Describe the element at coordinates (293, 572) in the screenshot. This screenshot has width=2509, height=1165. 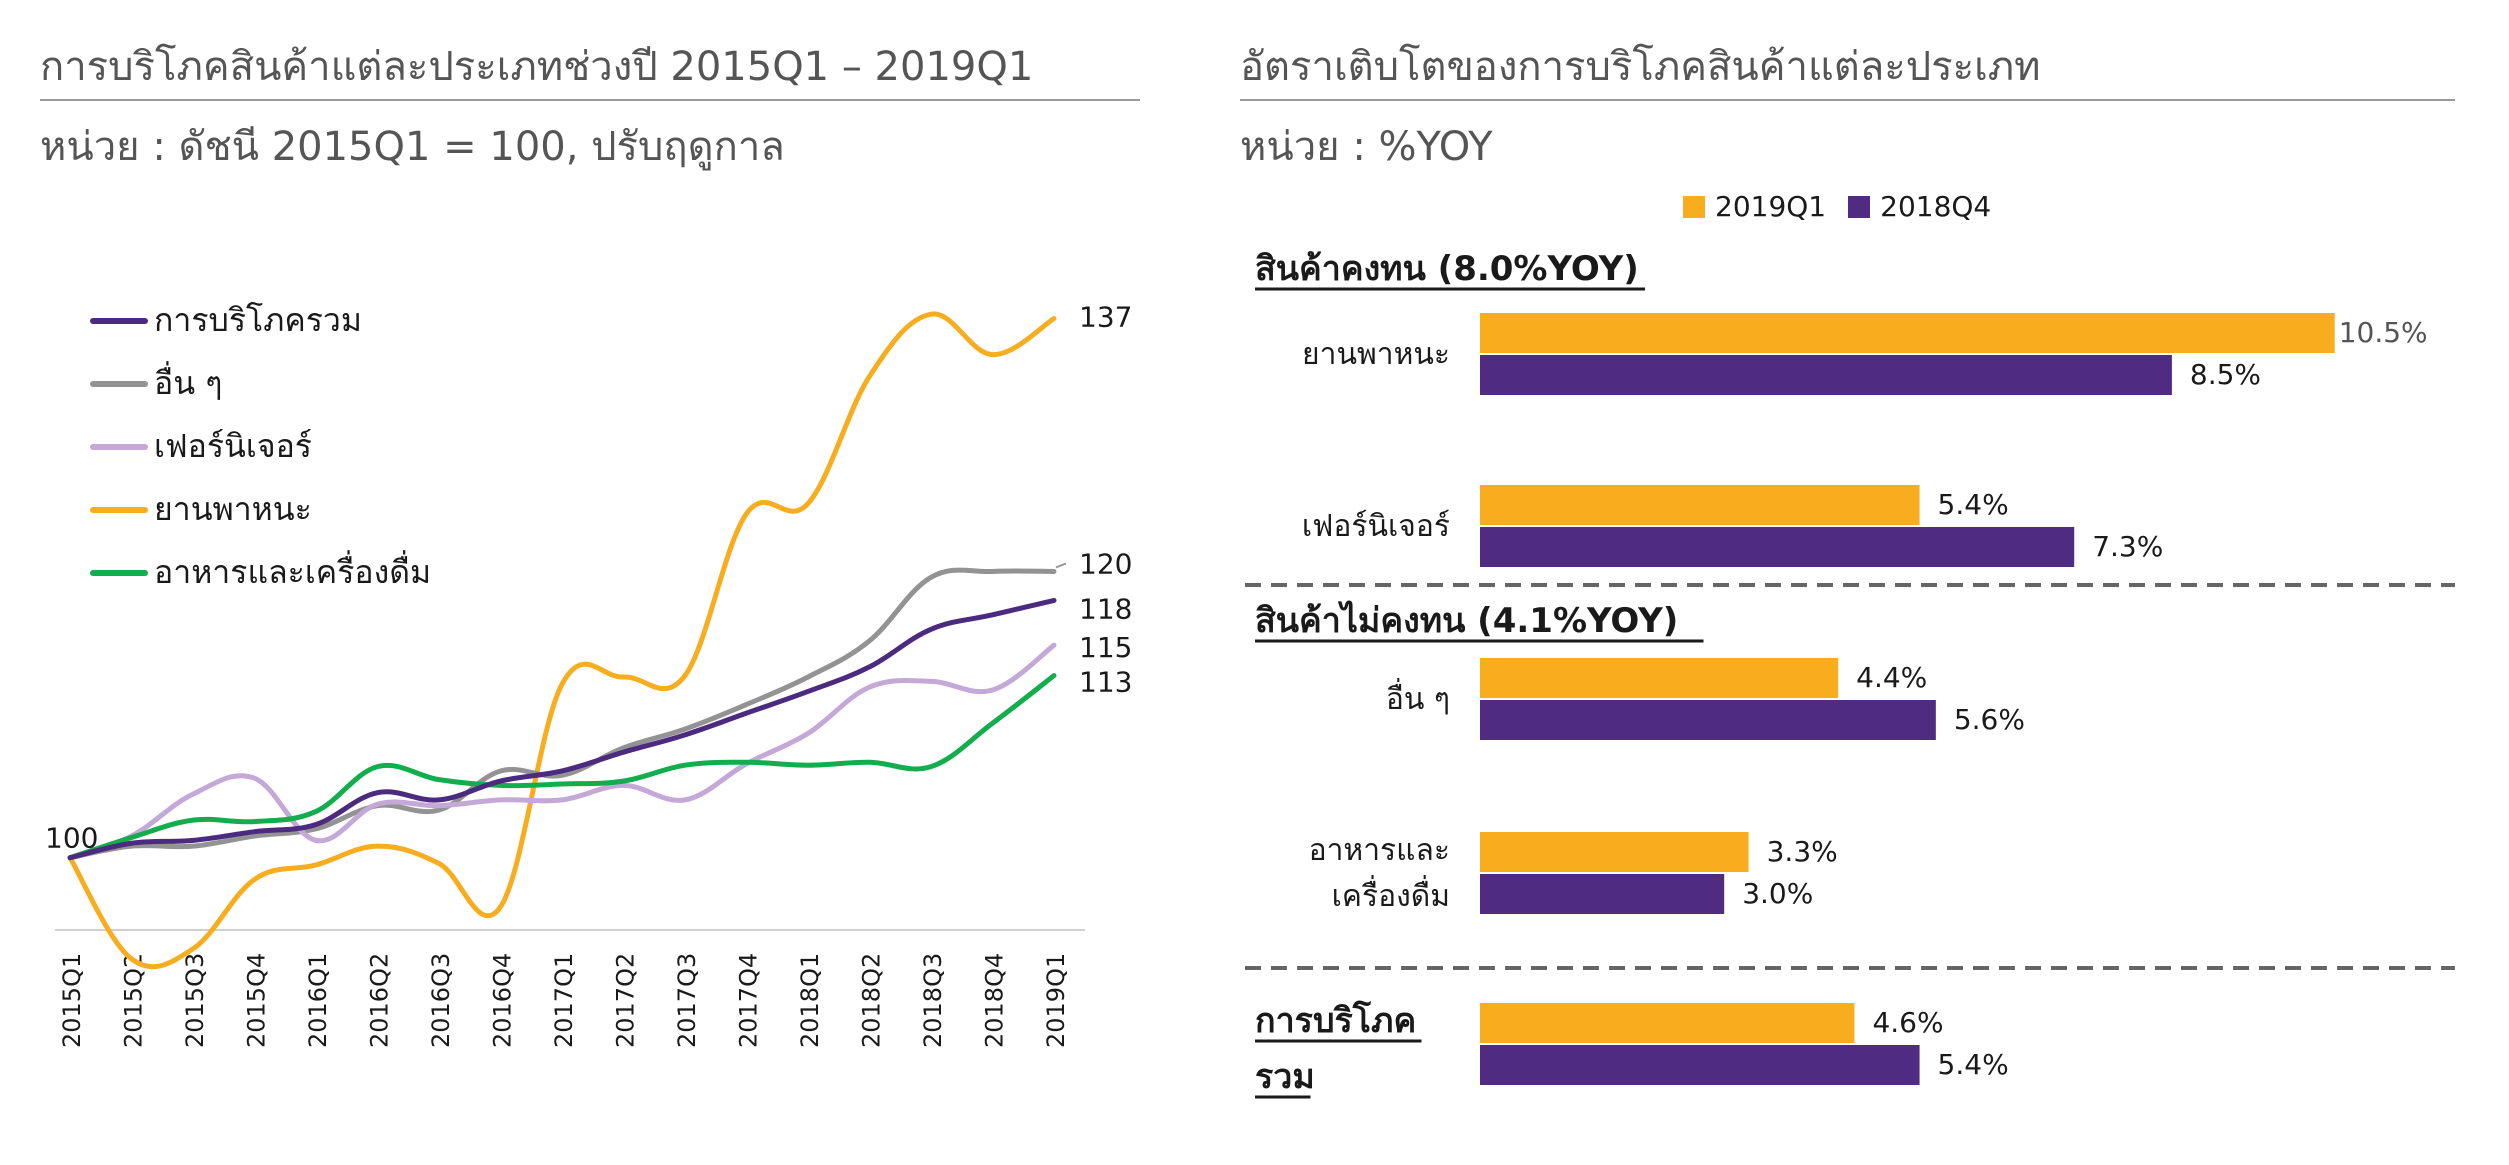
I see `legend-label-food: อาหารและเครื่องดื่ม` at that location.